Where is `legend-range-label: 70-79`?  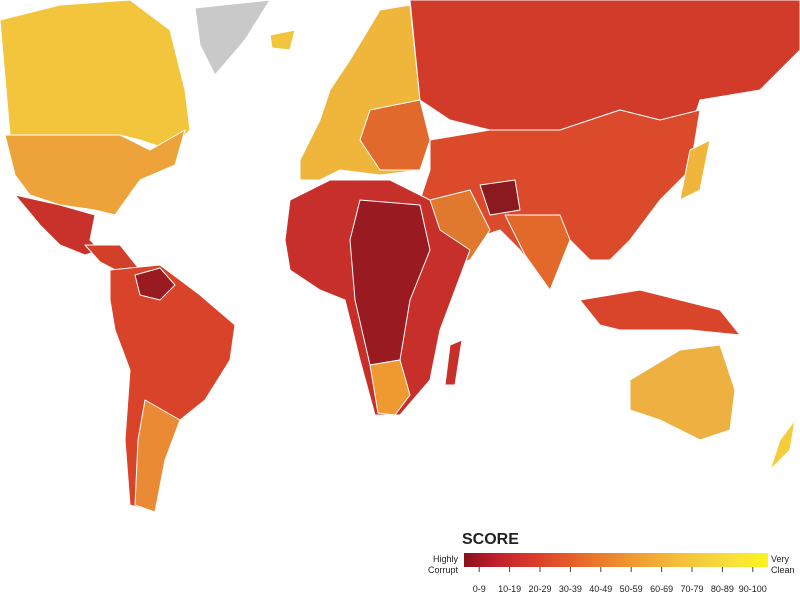
legend-range-label: 70-79 is located at coordinates (691, 589).